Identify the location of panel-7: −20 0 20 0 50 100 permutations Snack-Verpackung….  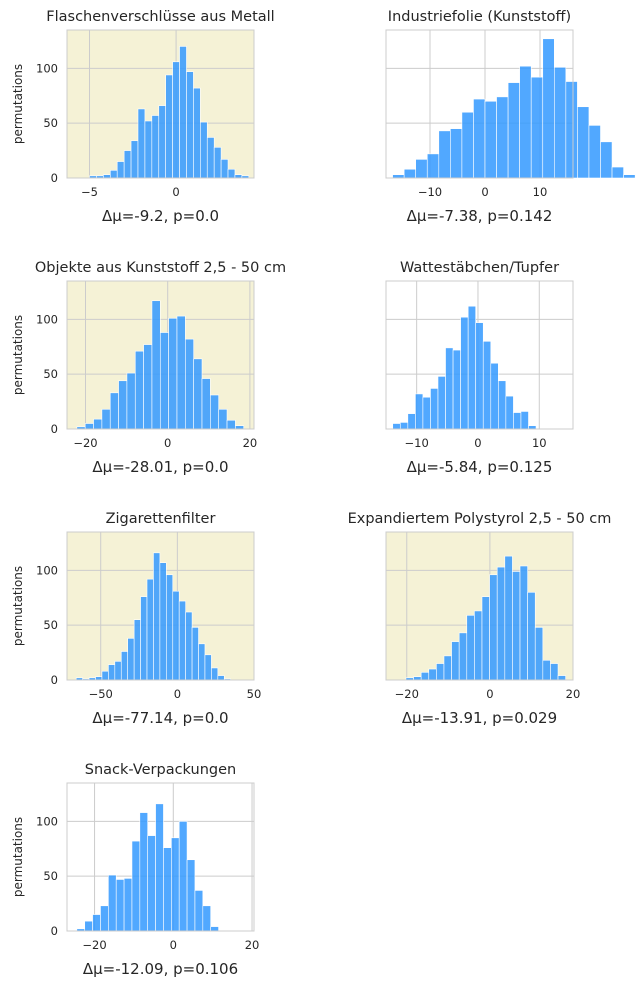
(135, 870).